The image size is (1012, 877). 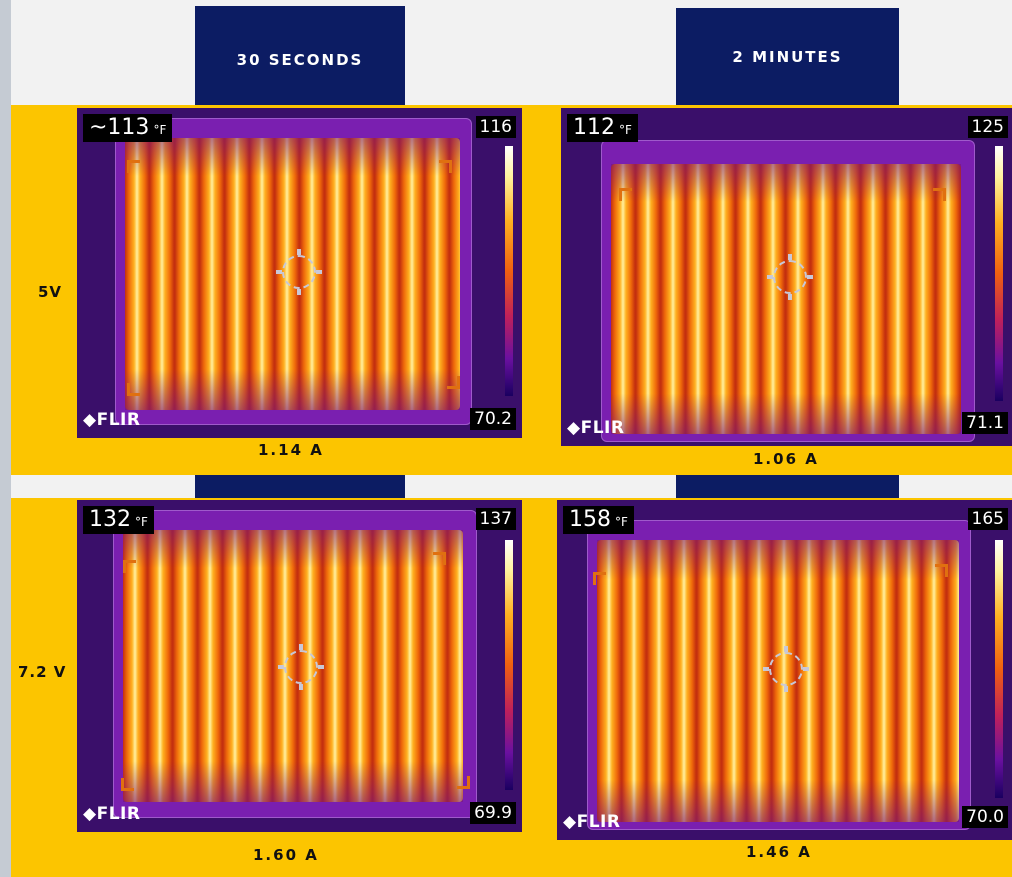 I want to click on column-header-2-minutes: 2 MINUTES, so click(x=787, y=56).